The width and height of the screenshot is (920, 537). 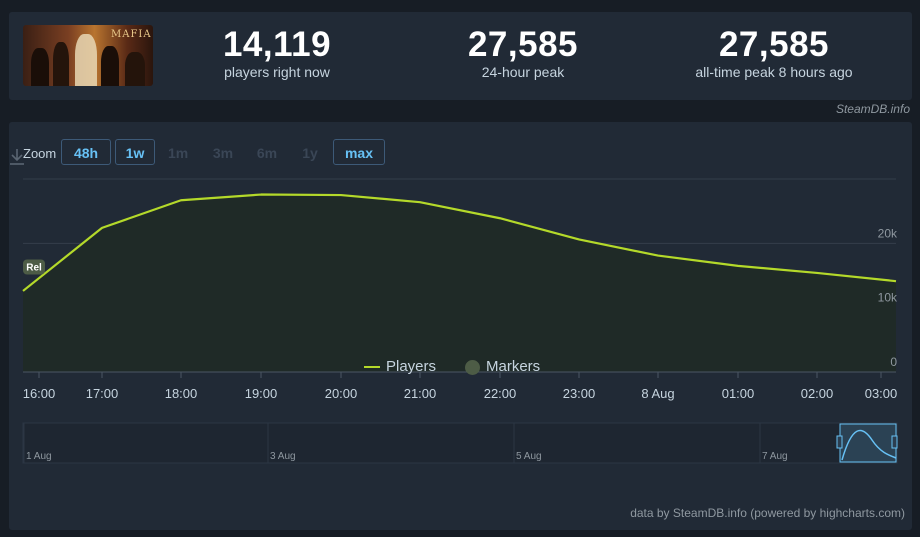 I want to click on stat-label: players right now, so click(x=277, y=72).